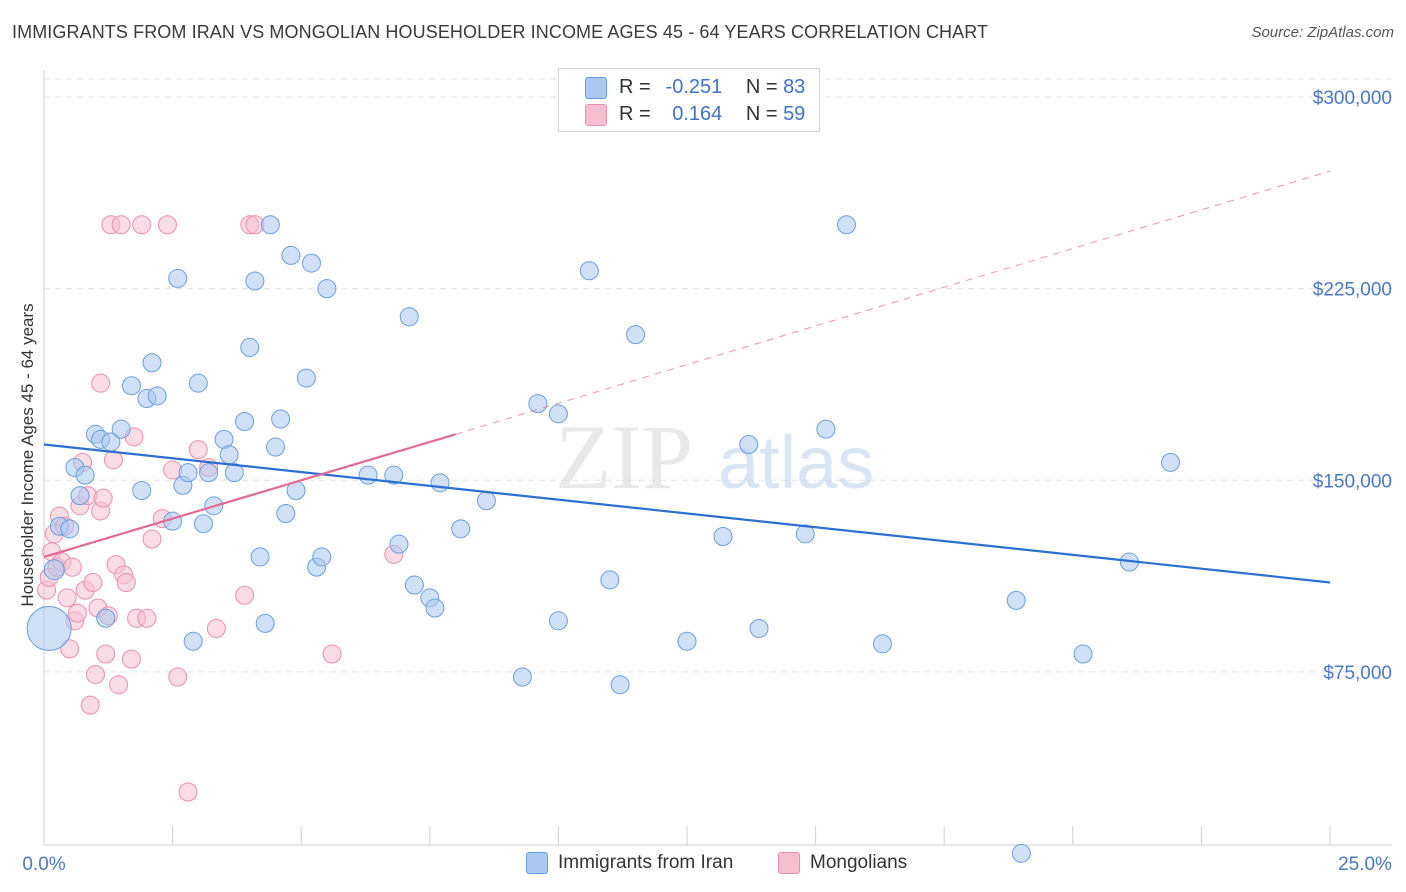 The height and width of the screenshot is (892, 1406). What do you see at coordinates (796, 462) in the screenshot?
I see `watermark-atlas: atlas` at bounding box center [796, 462].